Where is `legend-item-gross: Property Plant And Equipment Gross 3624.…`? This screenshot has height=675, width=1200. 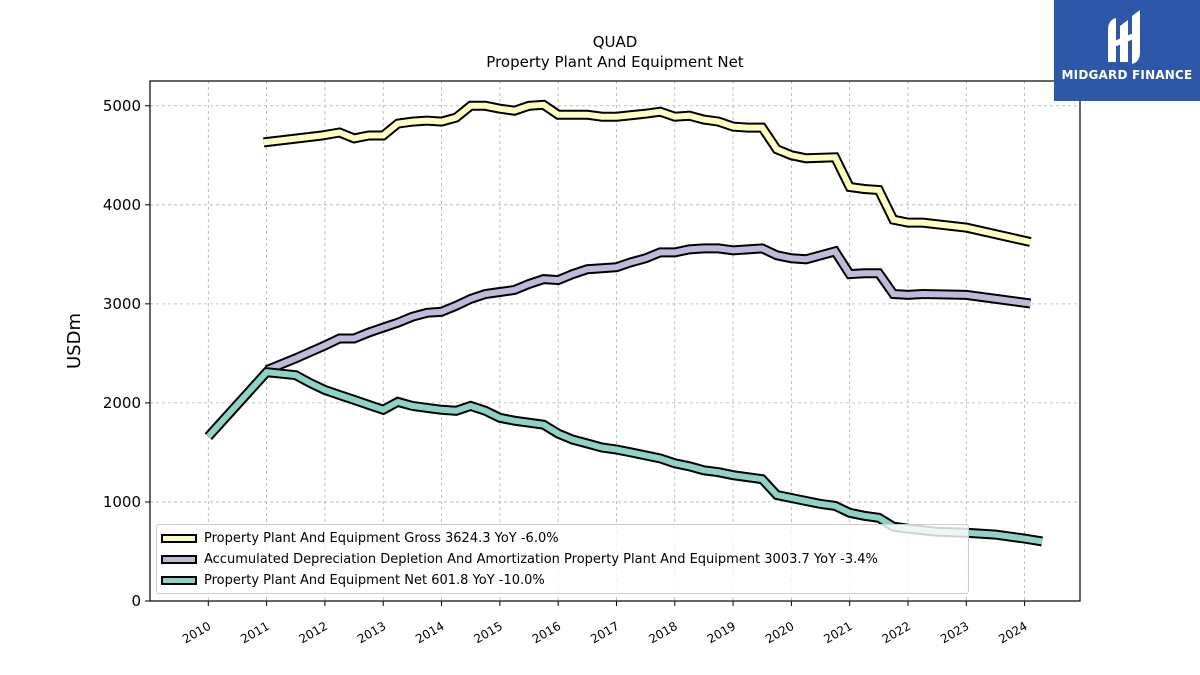
legend-item-gross: Property Plant And Equipment Gross 3624.… is located at coordinates (360, 538).